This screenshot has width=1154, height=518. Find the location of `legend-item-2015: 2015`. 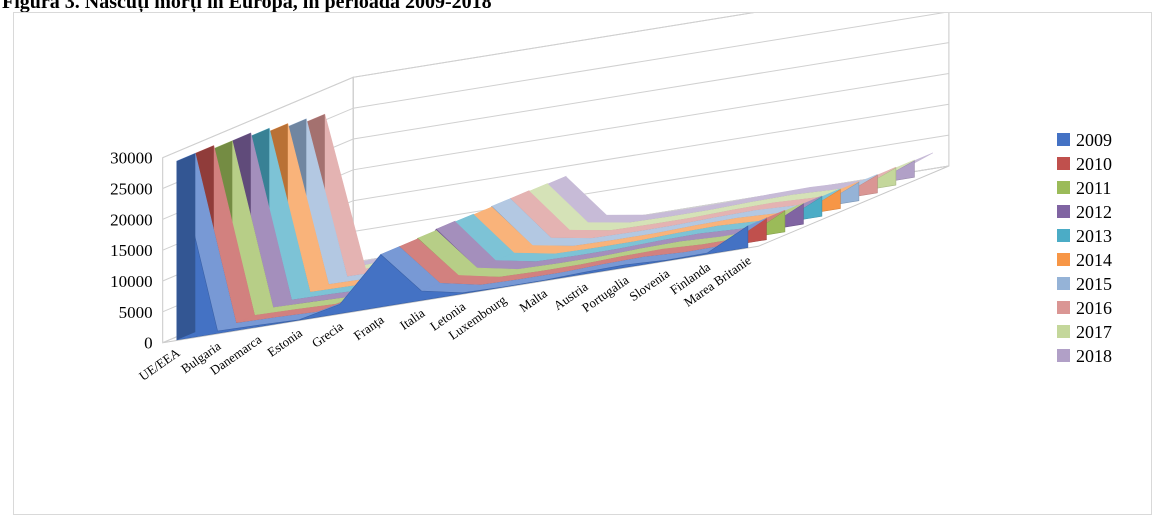

legend-item-2015: 2015 is located at coordinates (1084, 284).